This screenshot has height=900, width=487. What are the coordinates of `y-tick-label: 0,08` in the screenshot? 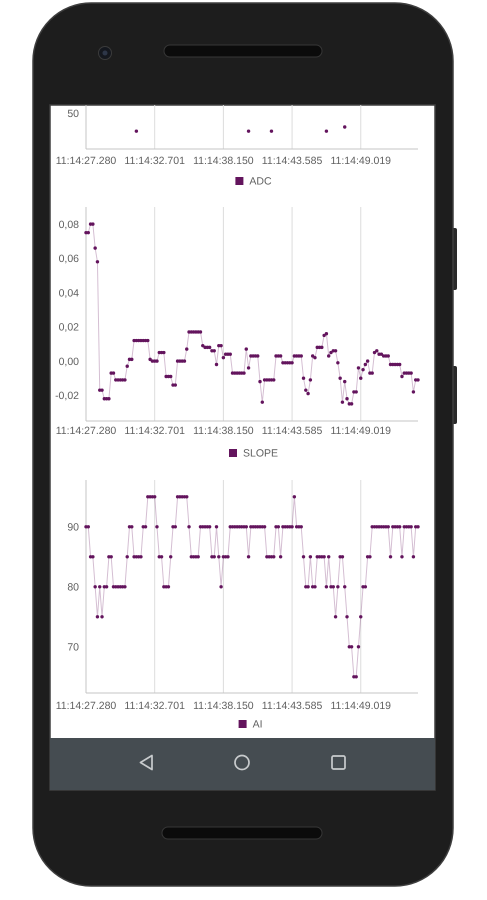 It's located at (69, 224).